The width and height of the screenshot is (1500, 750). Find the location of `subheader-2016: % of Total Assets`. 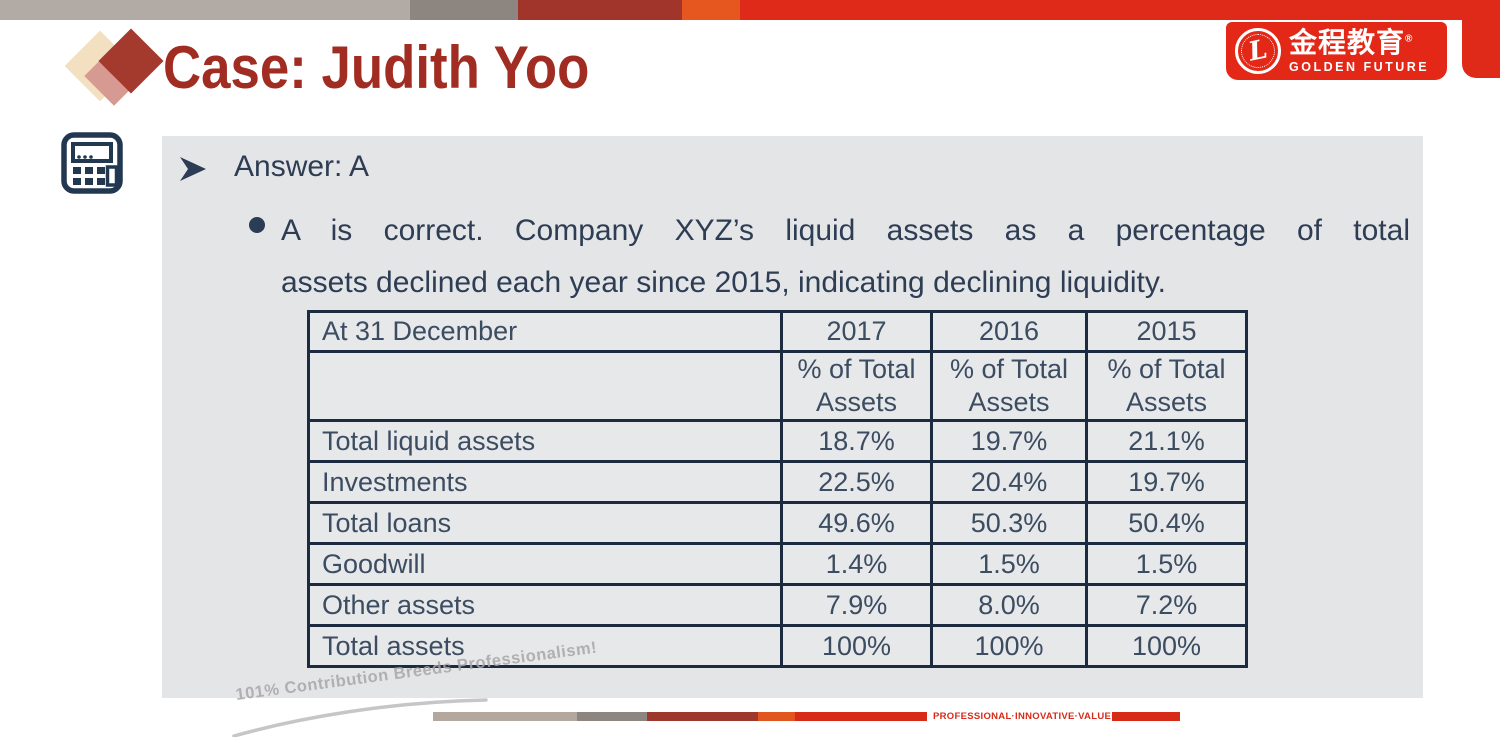

subheader-2016: % of Total Assets is located at coordinates (1009, 386).